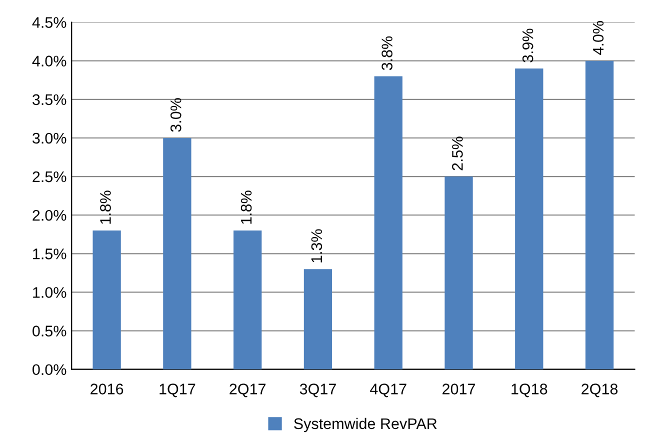  I want to click on data-label: 2.5%, so click(457, 153).